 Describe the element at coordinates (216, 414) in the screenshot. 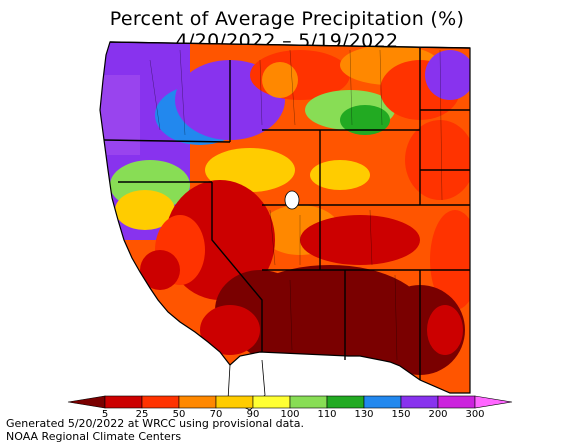

I see `legend-tick-label: 70` at that location.